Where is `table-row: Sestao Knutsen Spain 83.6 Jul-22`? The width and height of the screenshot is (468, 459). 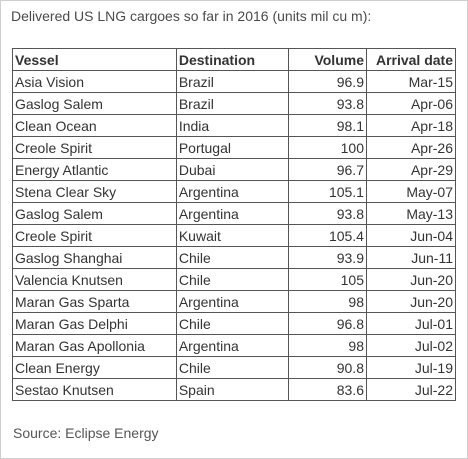 table-row: Sestao Knutsen Spain 83.6 Jul-22 is located at coordinates (234, 389).